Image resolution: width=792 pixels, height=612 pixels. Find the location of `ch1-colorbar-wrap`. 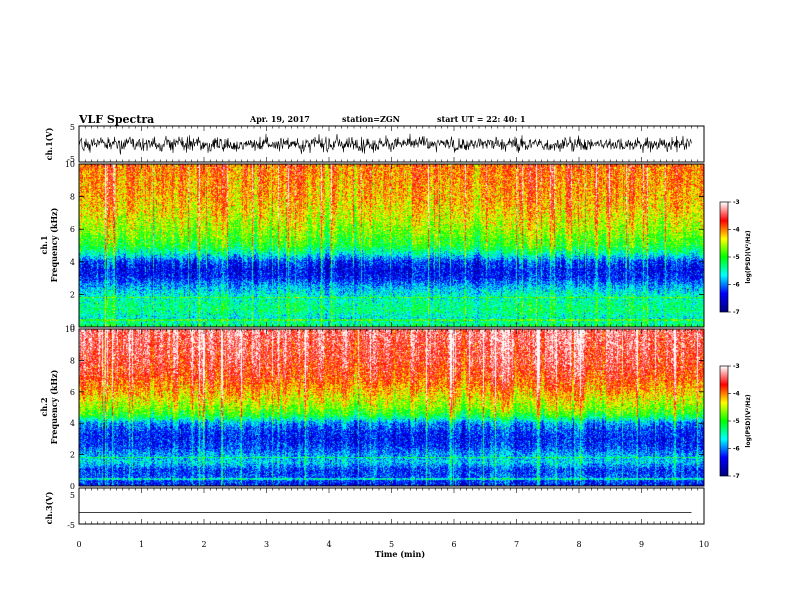

ch1-colorbar-wrap is located at coordinates (724, 257).